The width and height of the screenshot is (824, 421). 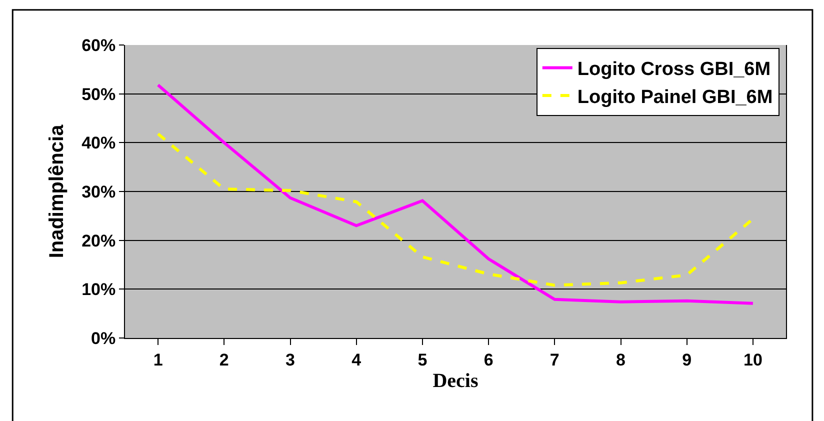 What do you see at coordinates (455, 381) in the screenshot?
I see `x-axis-title: Decis` at bounding box center [455, 381].